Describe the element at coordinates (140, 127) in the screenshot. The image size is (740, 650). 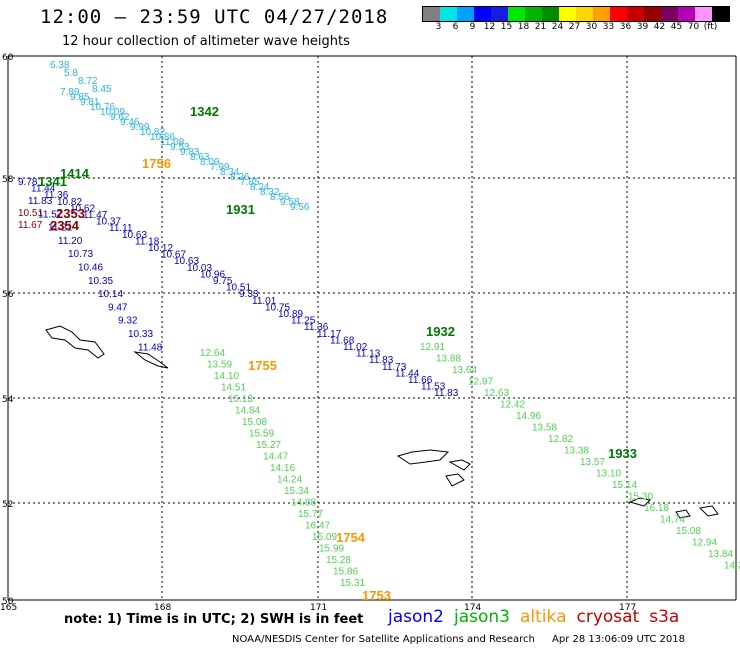
I see `wave-height-label: 9.99` at that location.